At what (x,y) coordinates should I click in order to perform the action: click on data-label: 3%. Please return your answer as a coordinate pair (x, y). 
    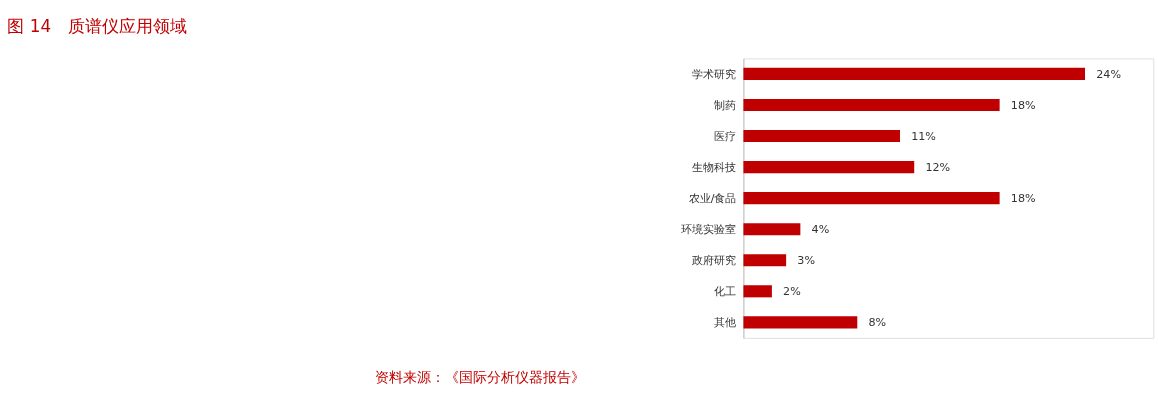
    Looking at the image, I should click on (806, 260).